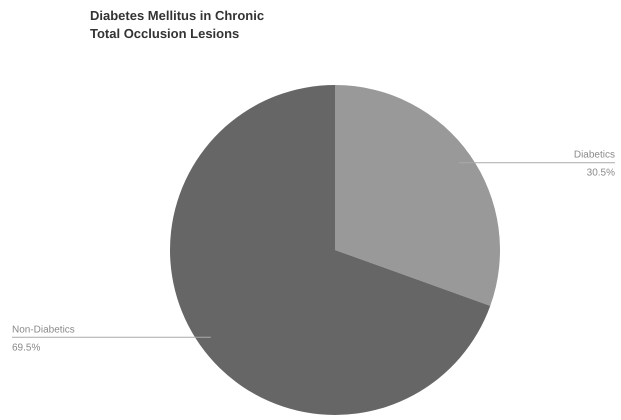  Describe the element at coordinates (177, 24) in the screenshot. I see `chart-title: Diabetes Mellitus in Chronic Total Occlusion Lesions` at that location.